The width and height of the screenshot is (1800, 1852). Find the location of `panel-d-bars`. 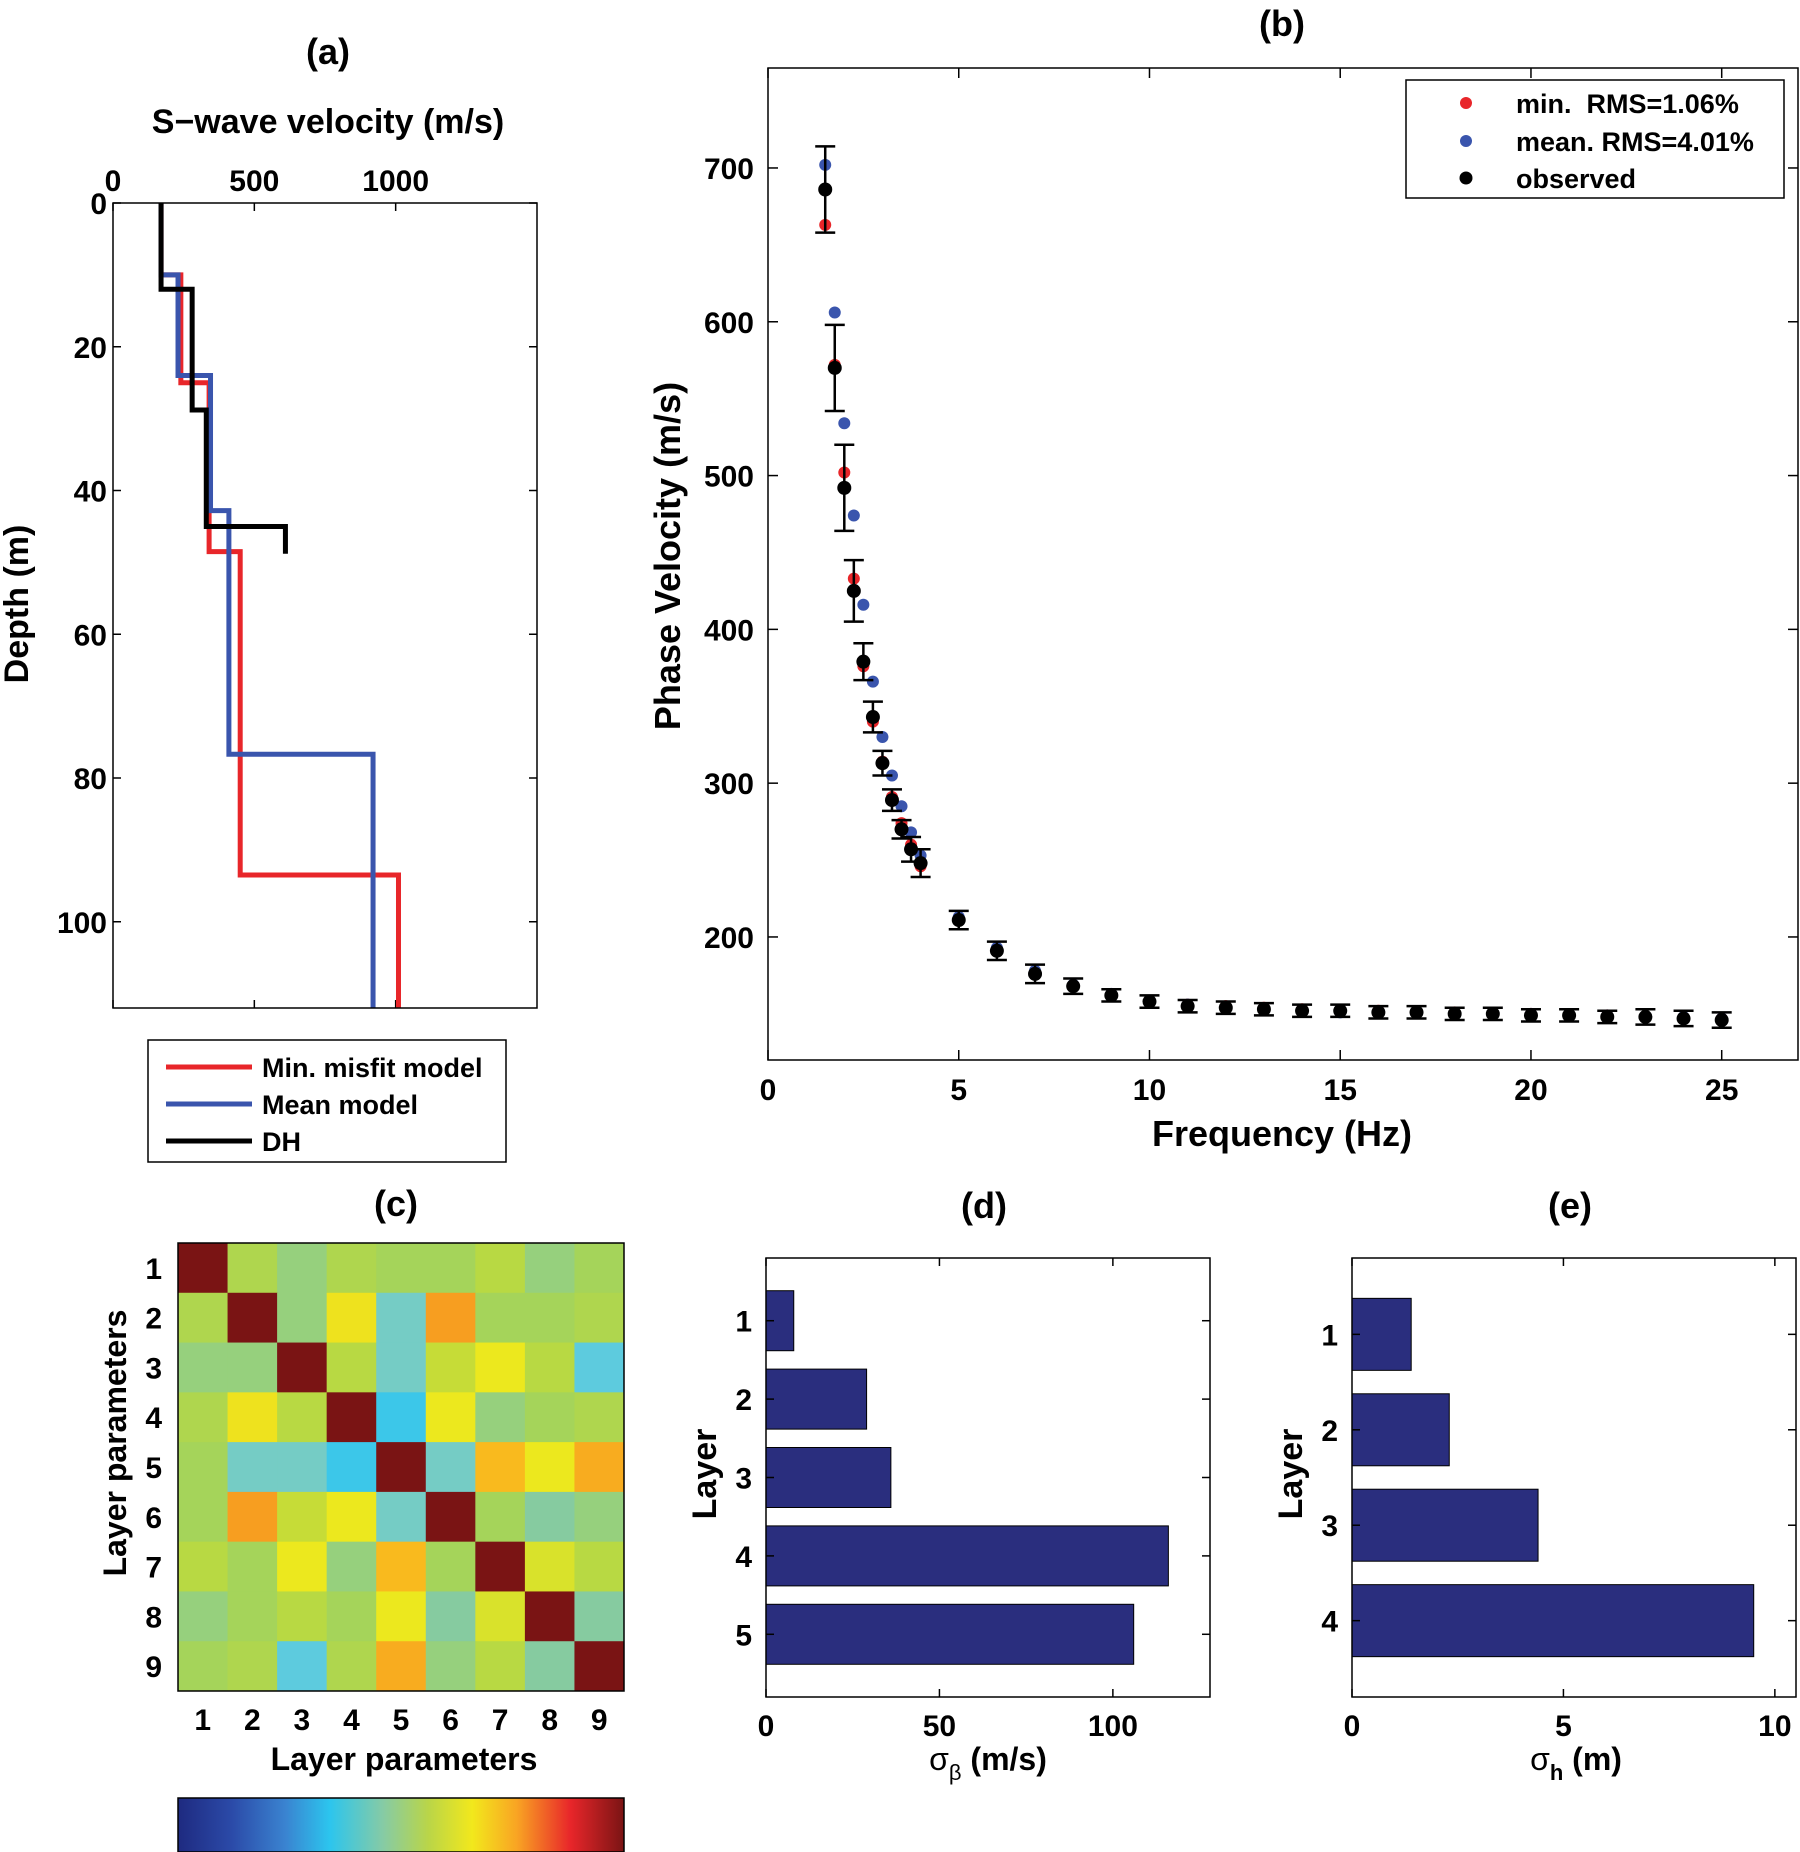

panel-d-bars is located at coordinates (967, 1477).